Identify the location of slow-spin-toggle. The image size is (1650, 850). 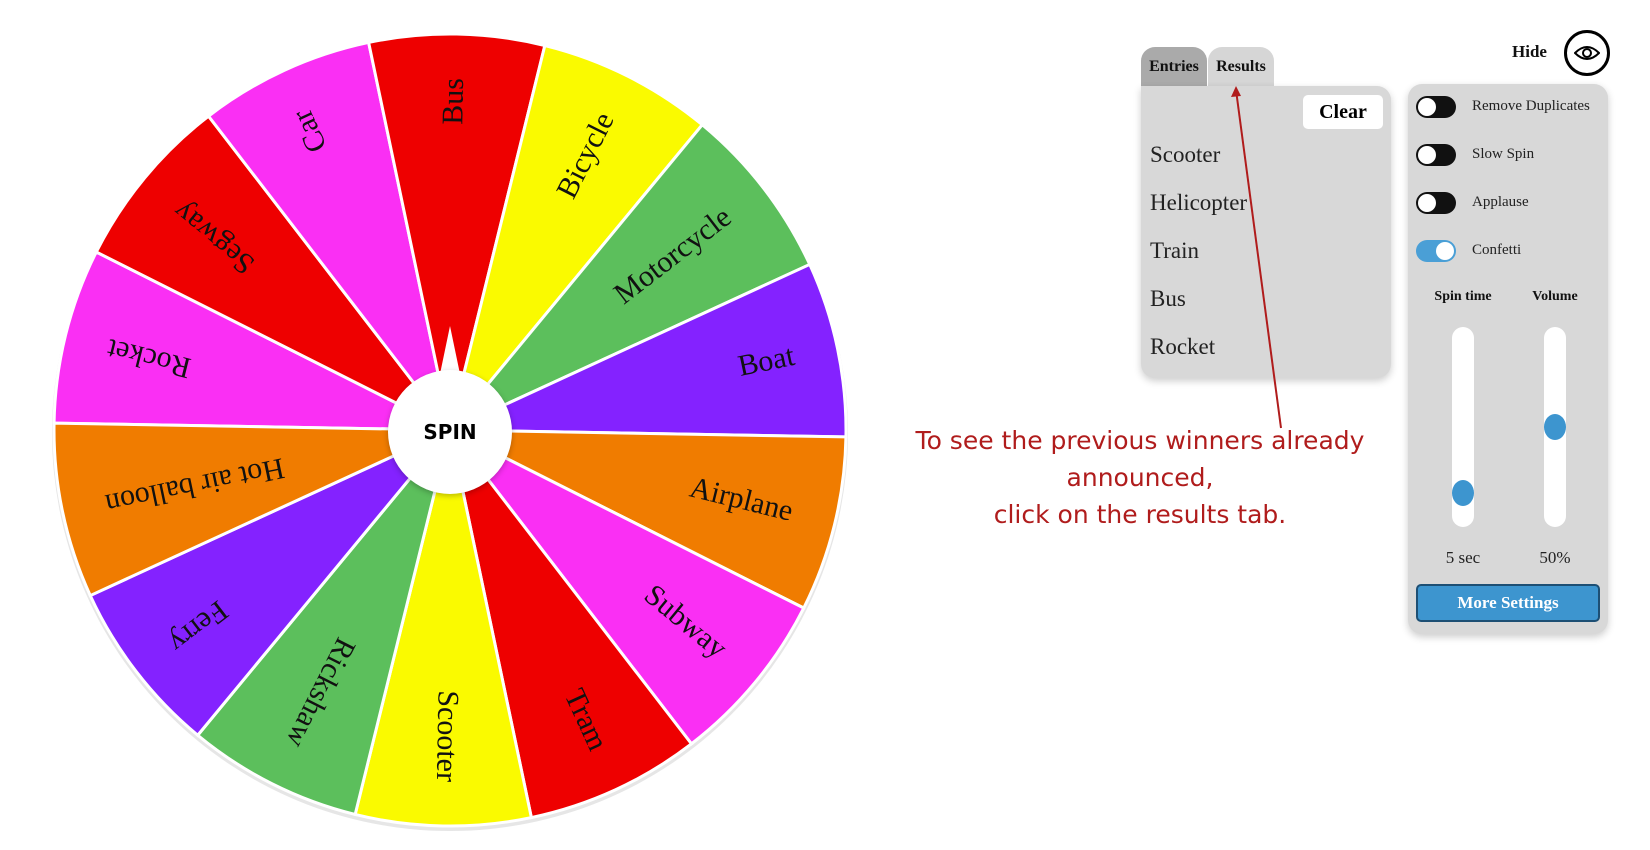
(1436, 155).